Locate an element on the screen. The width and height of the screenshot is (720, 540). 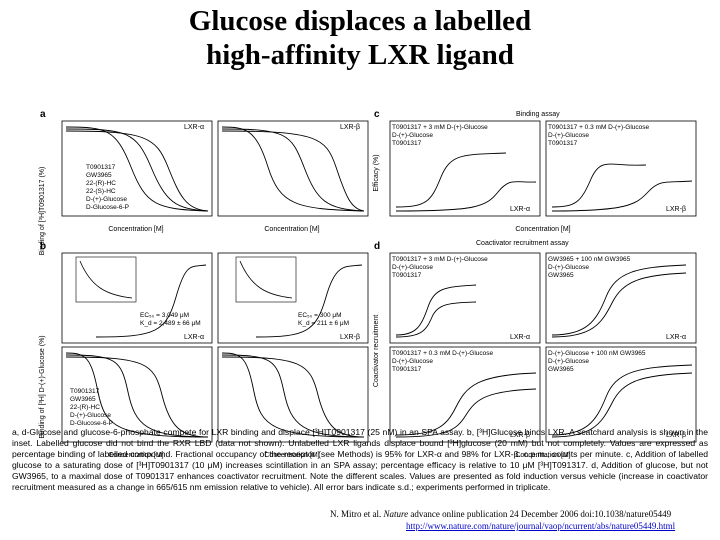
panel-c-label: c is located at coordinates (377, 114).